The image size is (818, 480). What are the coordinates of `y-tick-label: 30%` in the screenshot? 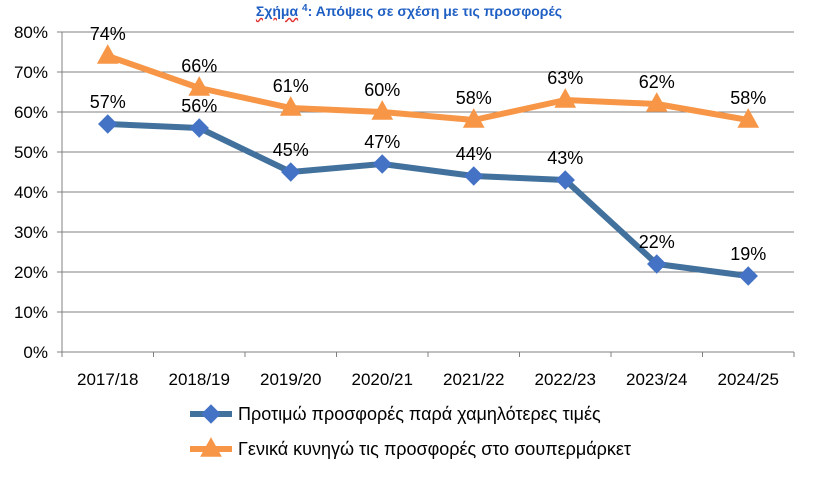 It's located at (31, 232).